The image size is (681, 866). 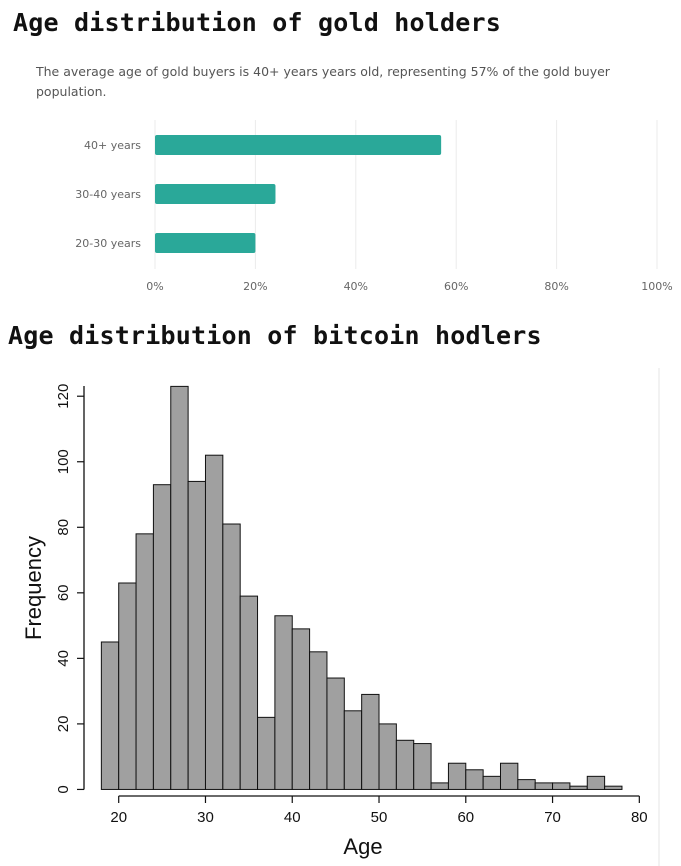 I want to click on x-axis-label: Age, so click(x=362, y=846).